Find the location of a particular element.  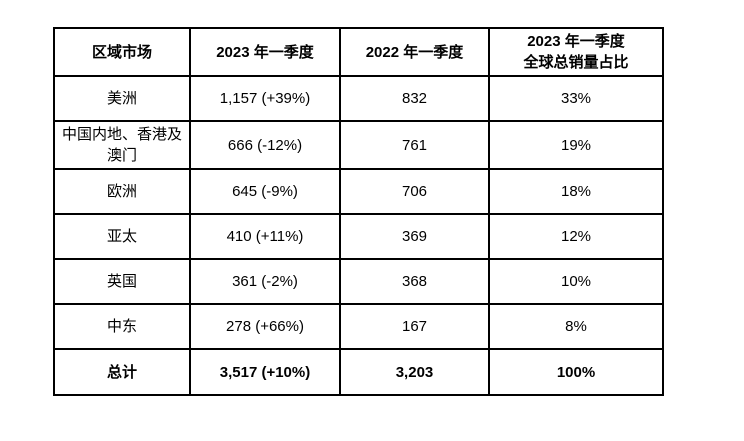

cell-share-total: 100% is located at coordinates (576, 372).